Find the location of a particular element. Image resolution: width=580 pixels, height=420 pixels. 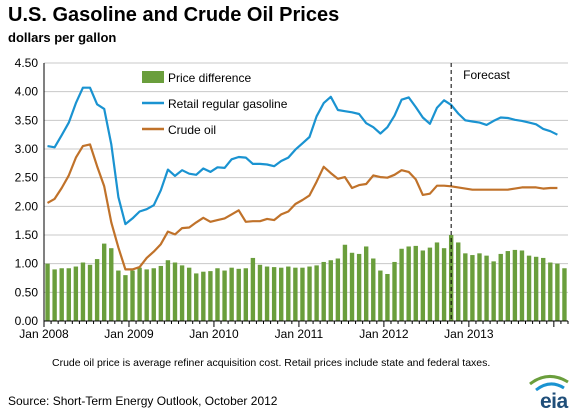

y-tick-label: 1.50 is located at coordinates (27, 235).